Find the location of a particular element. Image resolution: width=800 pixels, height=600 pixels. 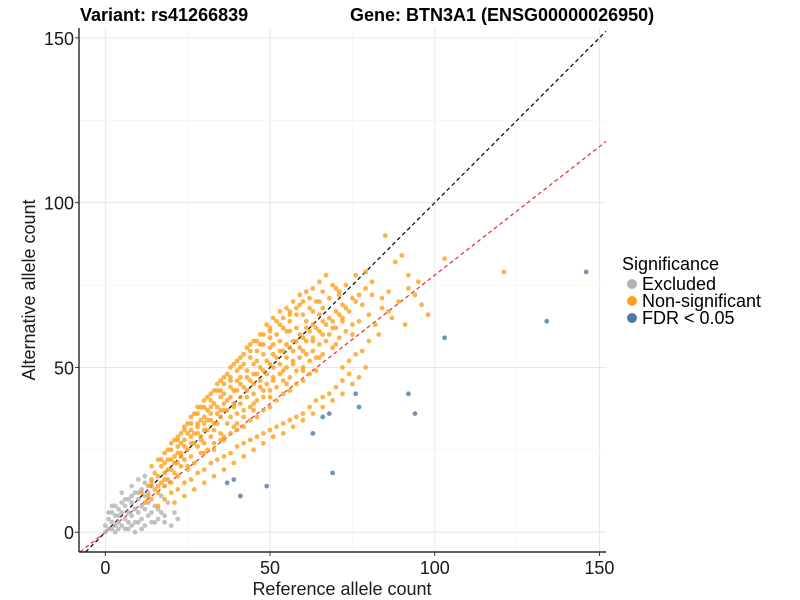

legend-swatch-fdr is located at coordinates (632, 318).